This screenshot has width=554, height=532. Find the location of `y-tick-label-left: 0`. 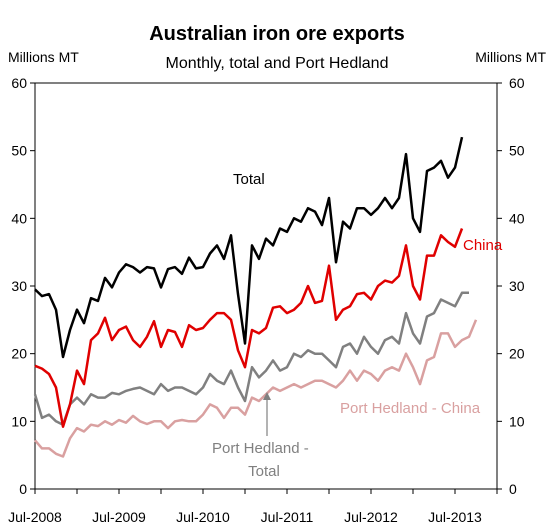

y-tick-label-left: 0 is located at coordinates (23, 489).